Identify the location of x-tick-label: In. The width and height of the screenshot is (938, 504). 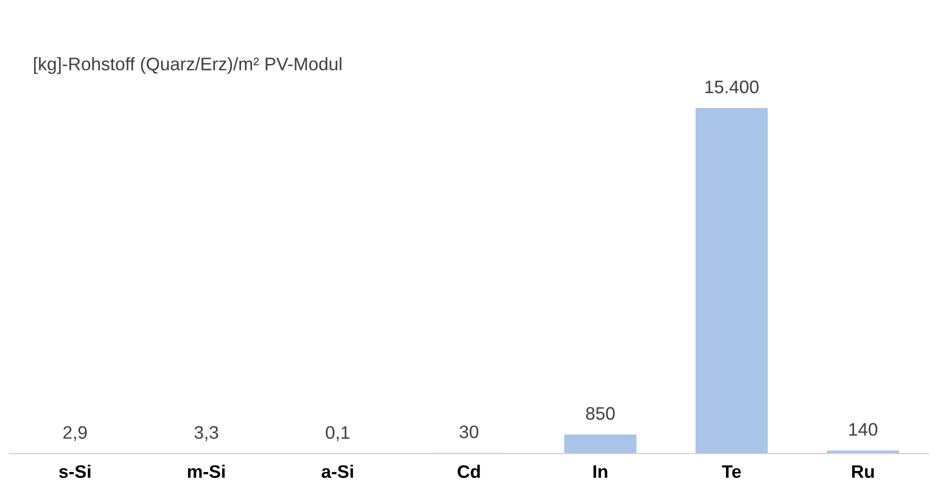
(601, 471).